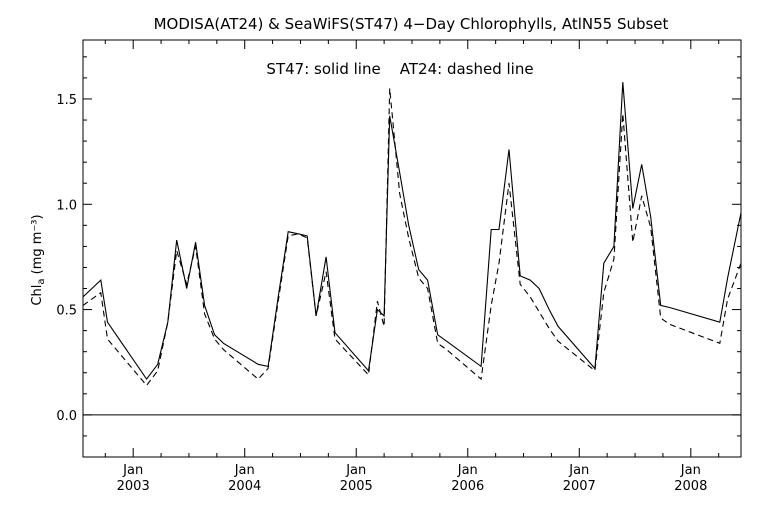 The height and width of the screenshot is (512, 768). Describe the element at coordinates (244, 486) in the screenshot. I see `x-tick-year-label: 2004` at that location.